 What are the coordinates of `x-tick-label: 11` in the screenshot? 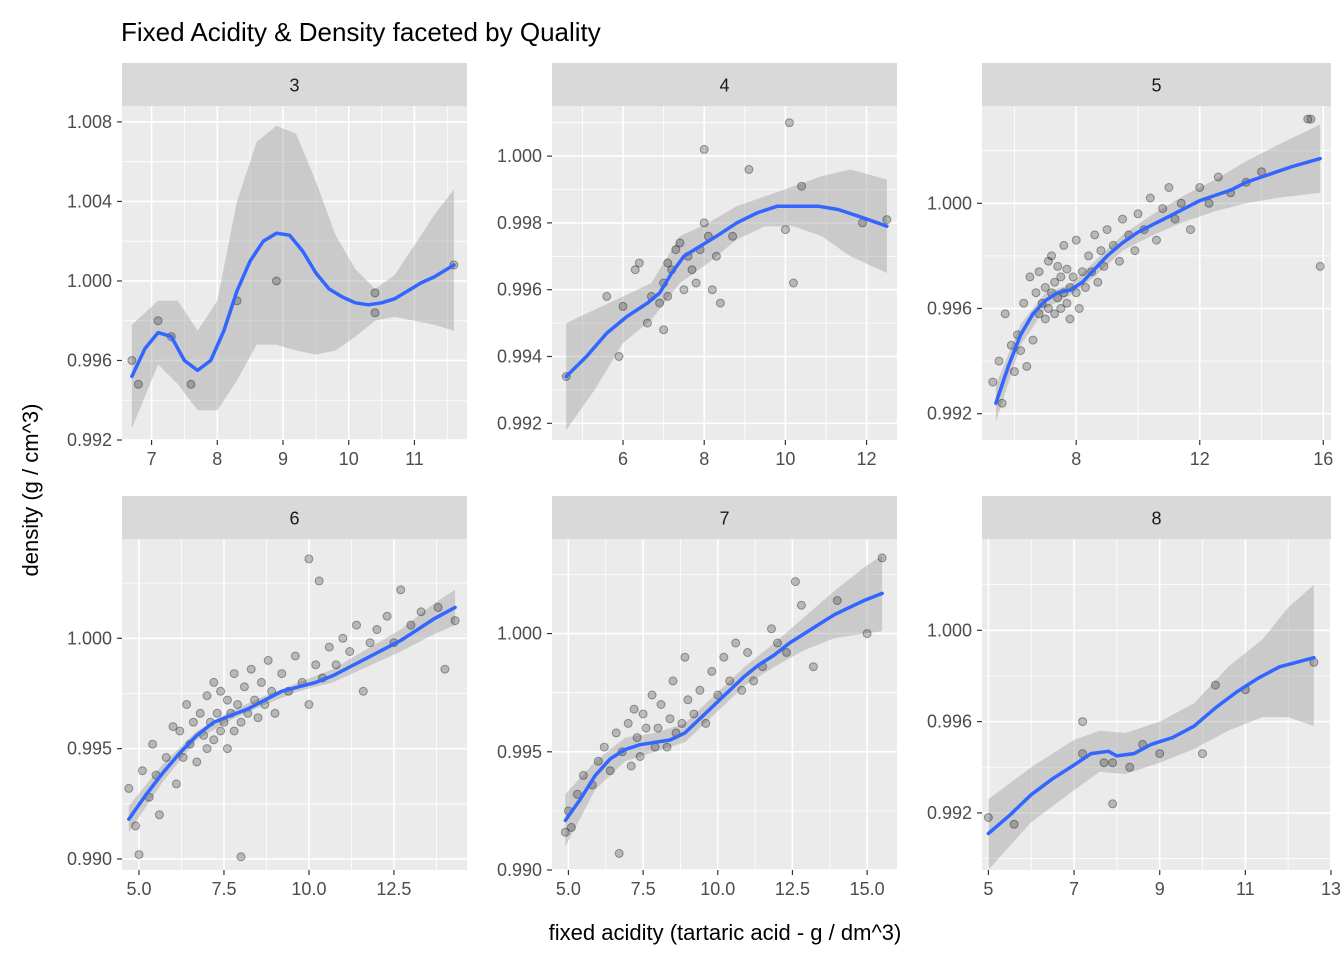 It's located at (414, 459).